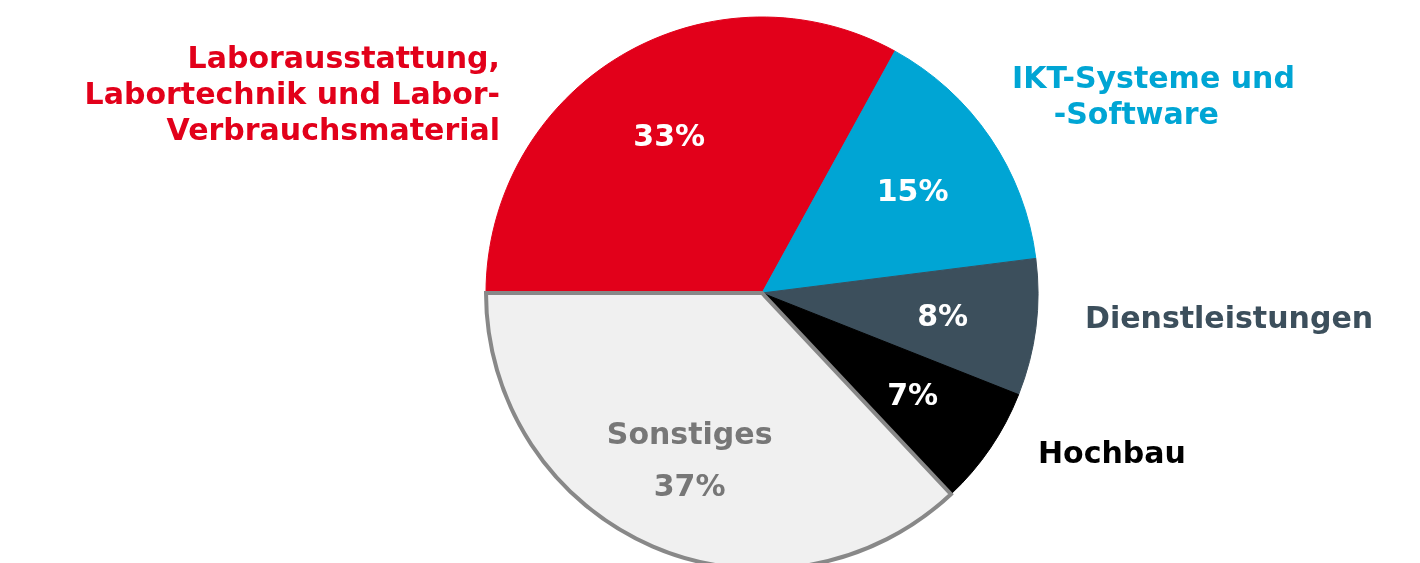 This screenshot has width=1420, height=563. I want to click on slice-label: Sonstiges, so click(689, 434).